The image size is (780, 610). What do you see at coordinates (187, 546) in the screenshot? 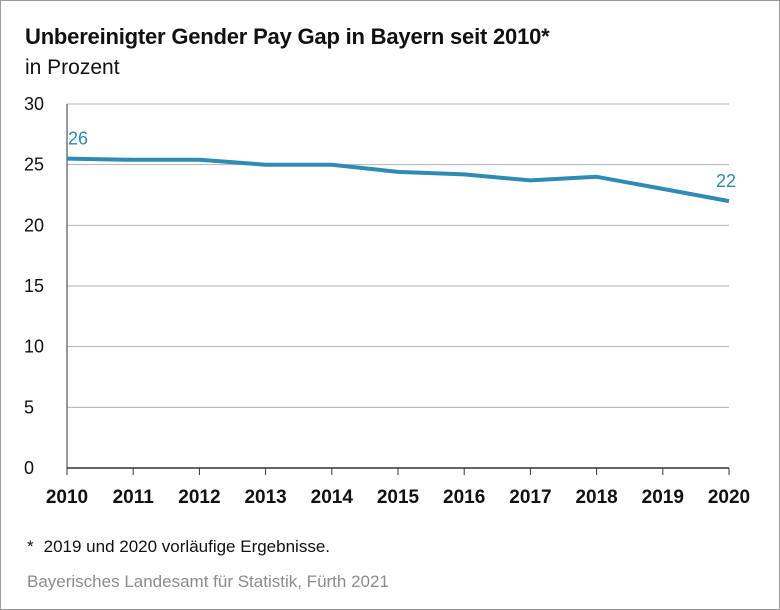
I see `footnote-text: 2019 und 2020 vorläufige Ergebnisse.` at bounding box center [187, 546].